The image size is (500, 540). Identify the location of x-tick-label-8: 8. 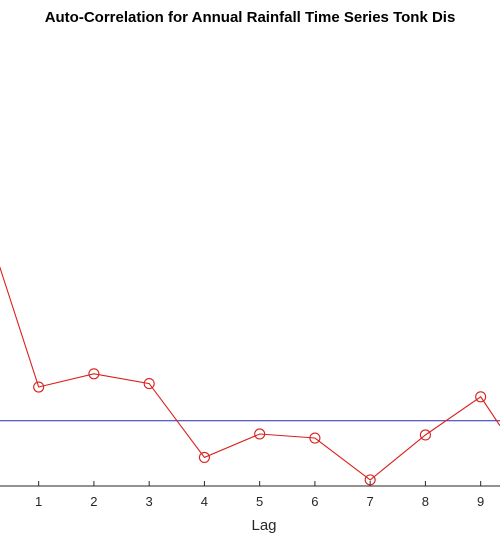
(425, 501).